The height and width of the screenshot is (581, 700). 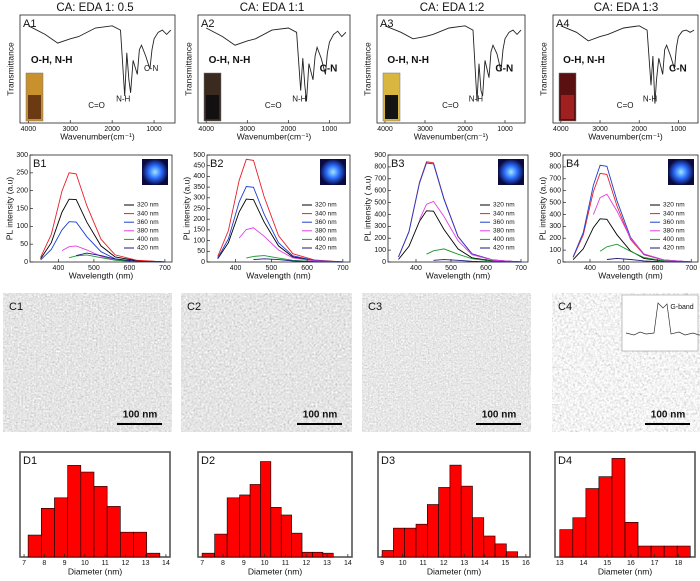 What do you see at coordinates (16, 307) in the screenshot?
I see `image-label: C1` at bounding box center [16, 307].